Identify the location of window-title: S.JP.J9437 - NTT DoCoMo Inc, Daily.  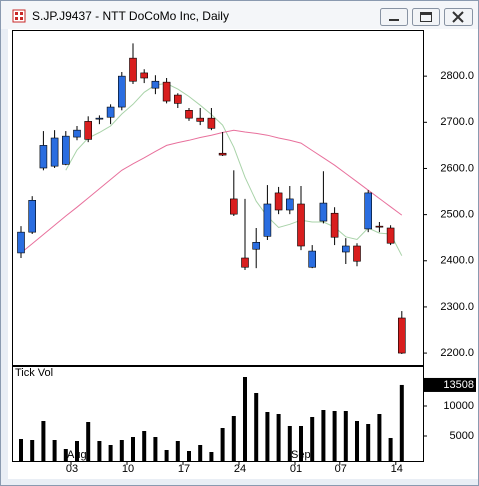
(130, 16).